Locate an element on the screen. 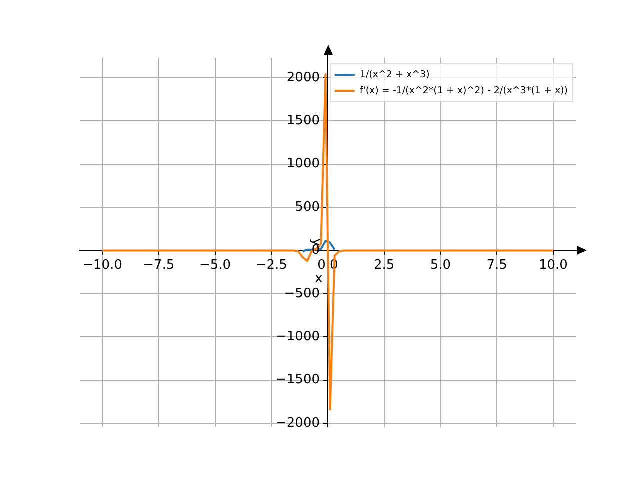 The width and height of the screenshot is (640, 480). x-tick-label: −2.5 is located at coordinates (272, 265).